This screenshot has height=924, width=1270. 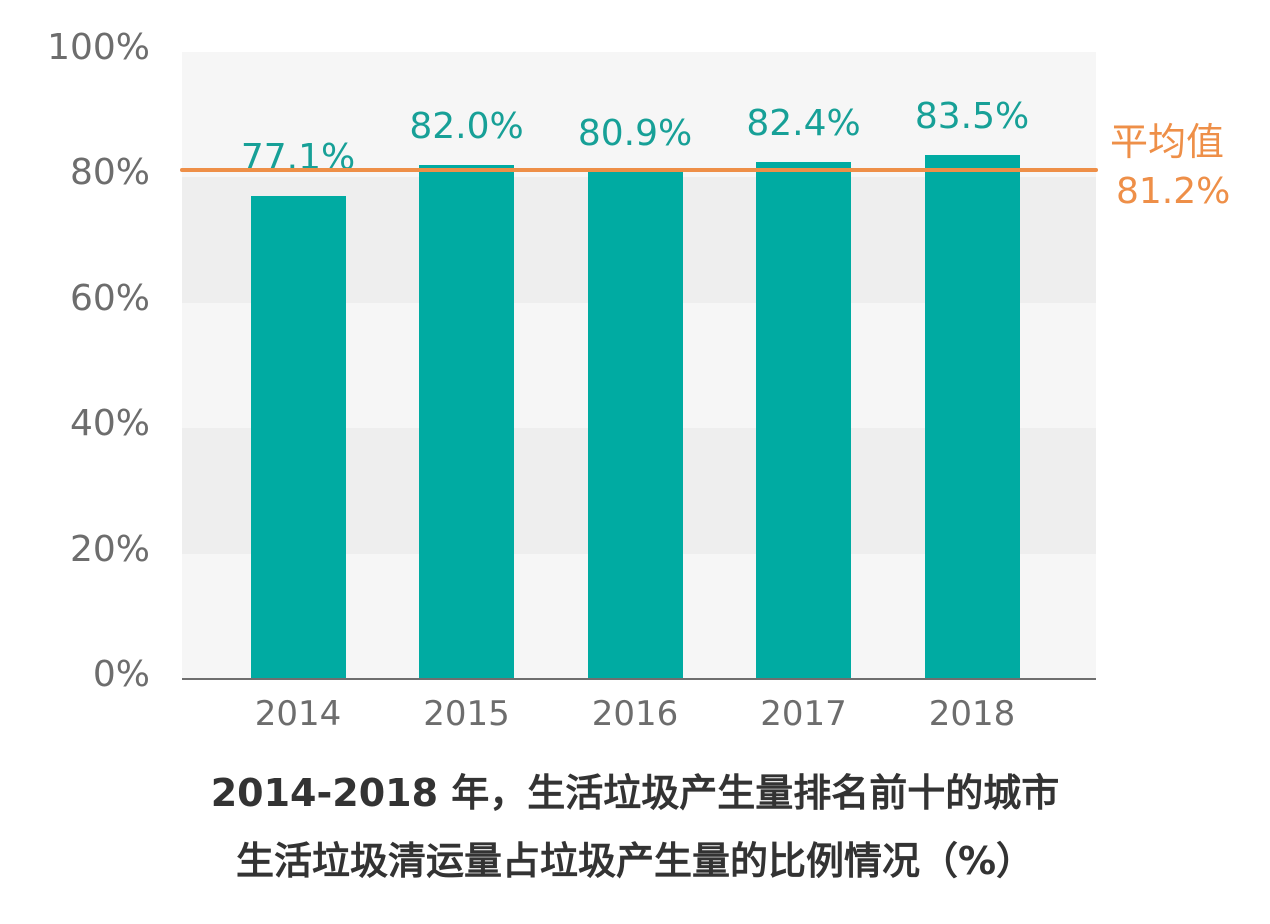 I want to click on bar-value-label: 80.9%, so click(x=635, y=133).